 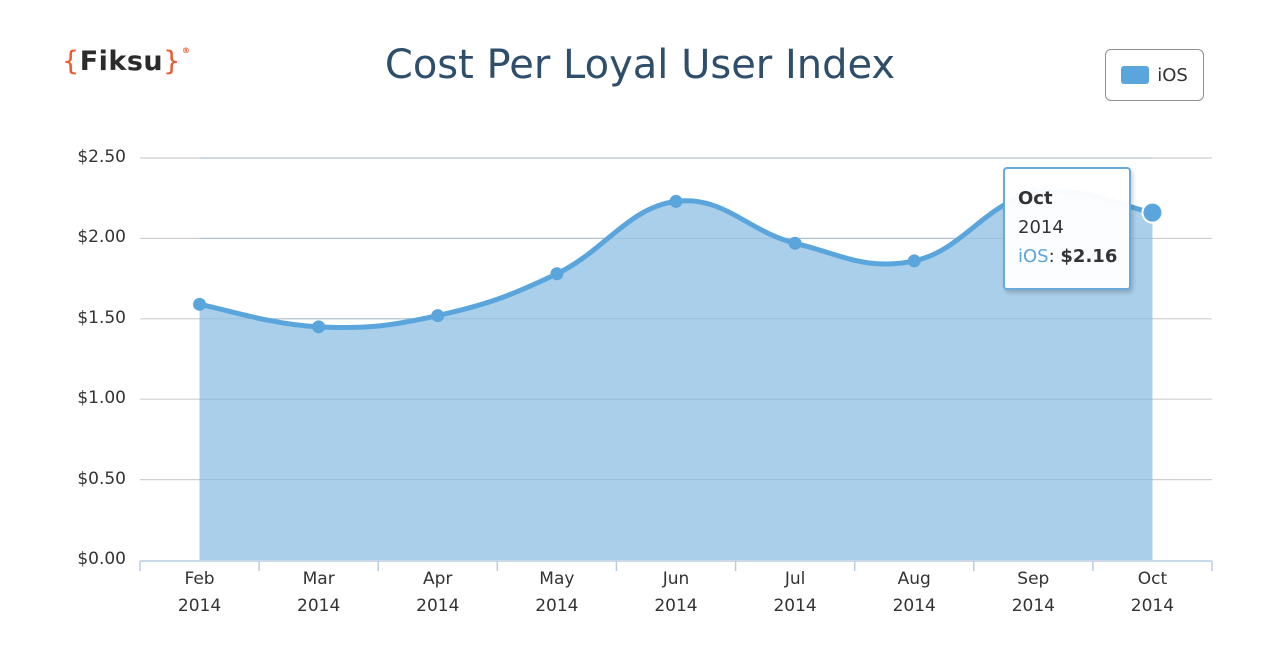 I want to click on tooltip-value: $2.16, so click(x=1089, y=256).